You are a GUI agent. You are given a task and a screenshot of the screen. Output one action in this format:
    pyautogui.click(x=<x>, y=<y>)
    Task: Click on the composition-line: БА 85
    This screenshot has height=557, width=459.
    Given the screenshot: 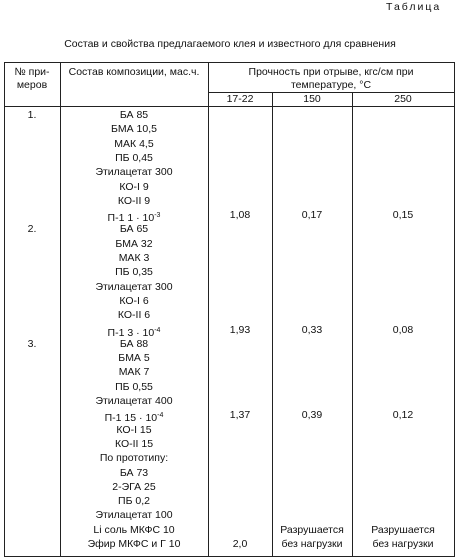 What is the action you would take?
    pyautogui.click(x=134, y=115)
    